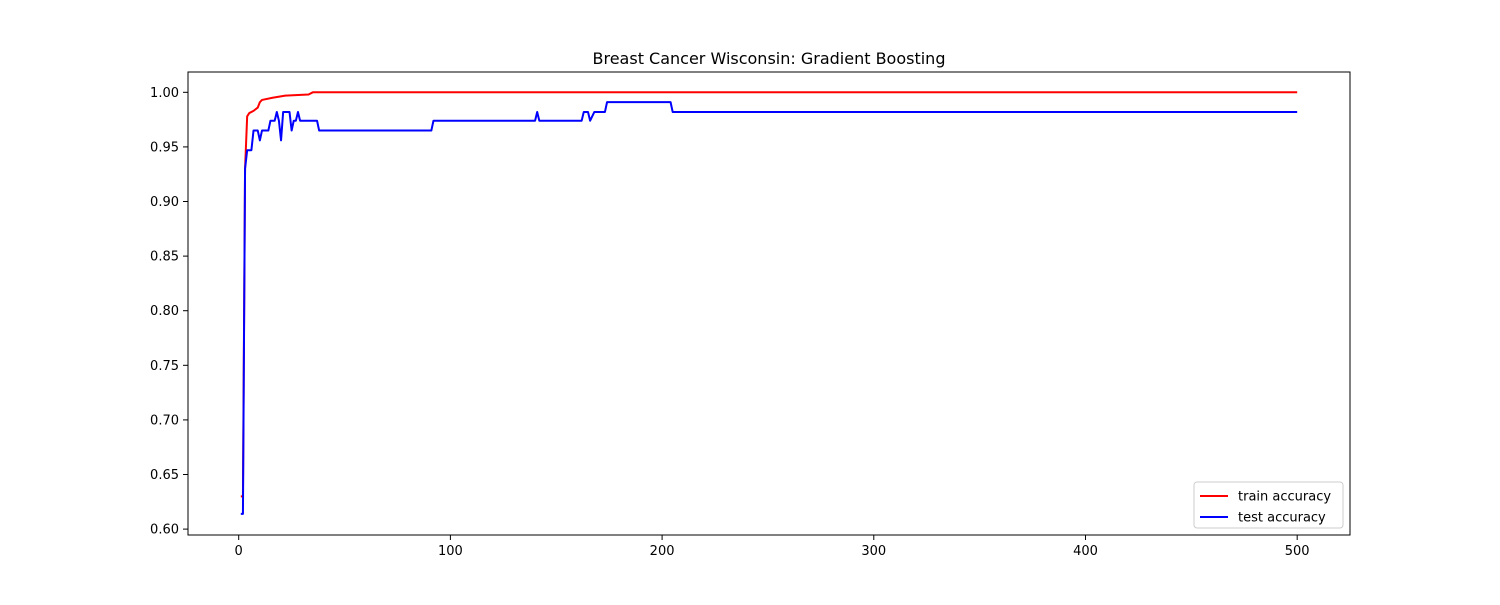  Describe the element at coordinates (662, 551) in the screenshot. I see `x-tick-label: 200` at that location.